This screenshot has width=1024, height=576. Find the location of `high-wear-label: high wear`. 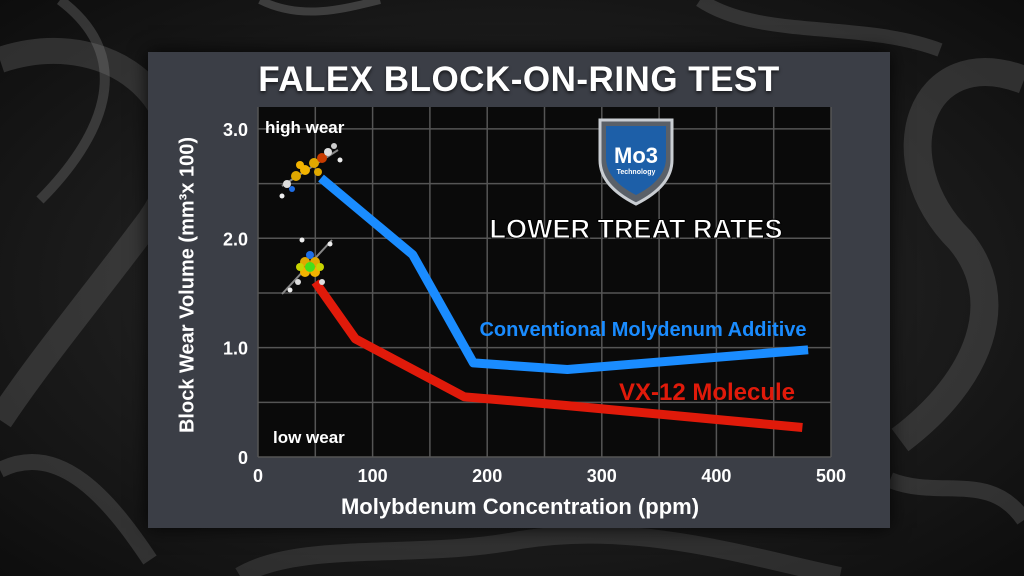

high-wear-label: high wear is located at coordinates (305, 127).